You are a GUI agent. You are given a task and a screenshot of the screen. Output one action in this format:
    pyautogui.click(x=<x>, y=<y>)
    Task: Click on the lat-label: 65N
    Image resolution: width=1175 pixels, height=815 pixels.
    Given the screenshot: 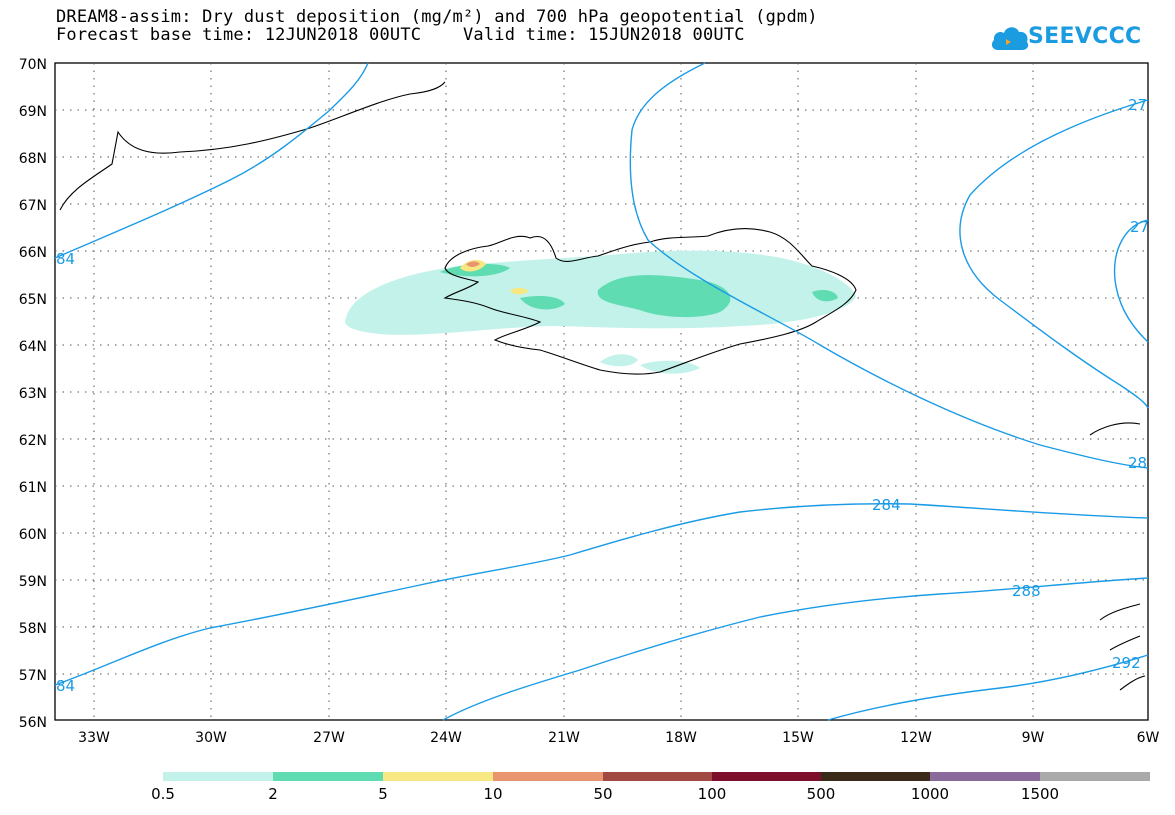 What is the action you would take?
    pyautogui.click(x=33, y=300)
    